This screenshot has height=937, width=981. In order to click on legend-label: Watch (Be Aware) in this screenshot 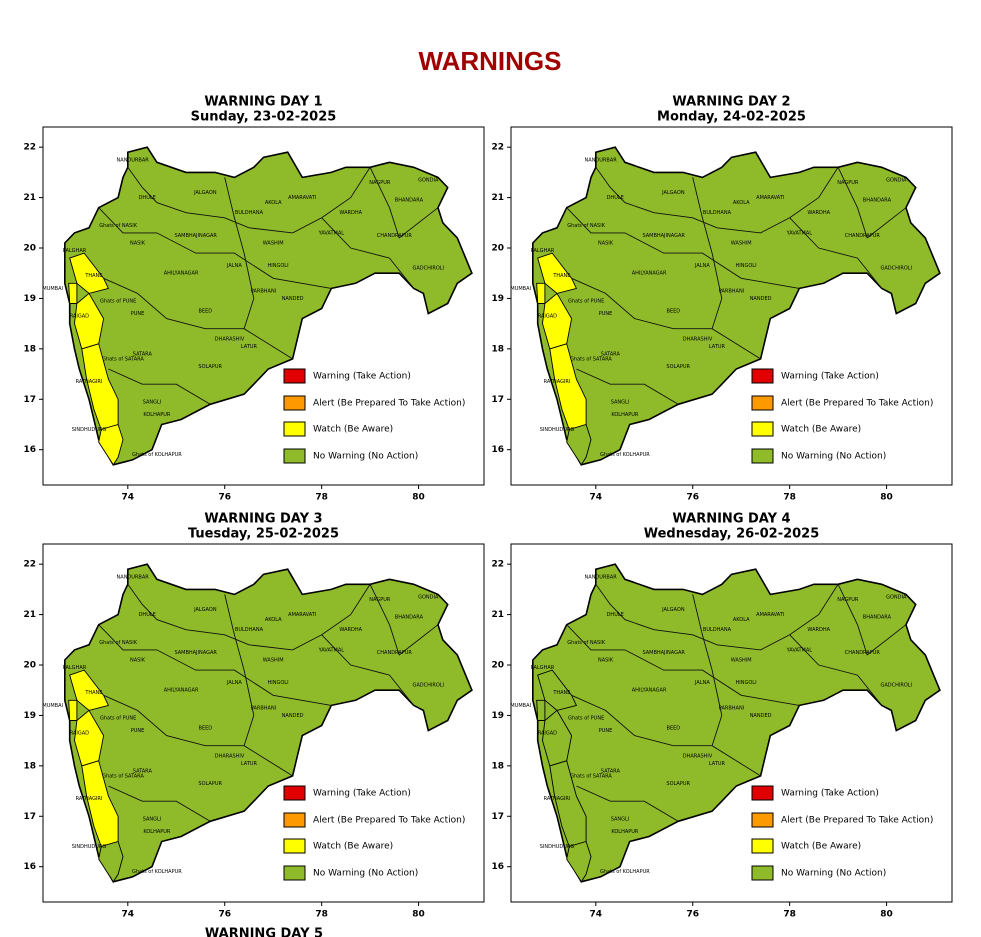, I will do `click(821, 430)`.